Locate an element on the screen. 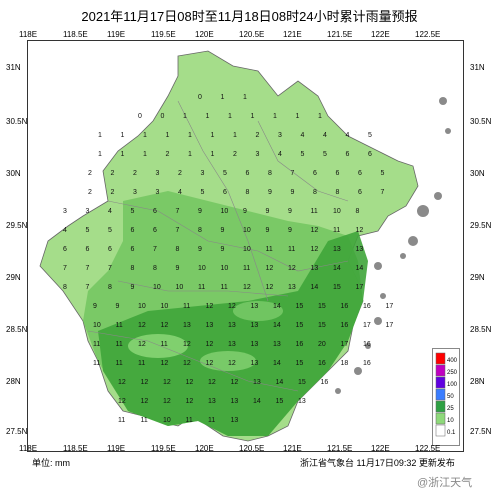  legend: 400 250 100 50 25 10 0.1 is located at coordinates (446, 397).